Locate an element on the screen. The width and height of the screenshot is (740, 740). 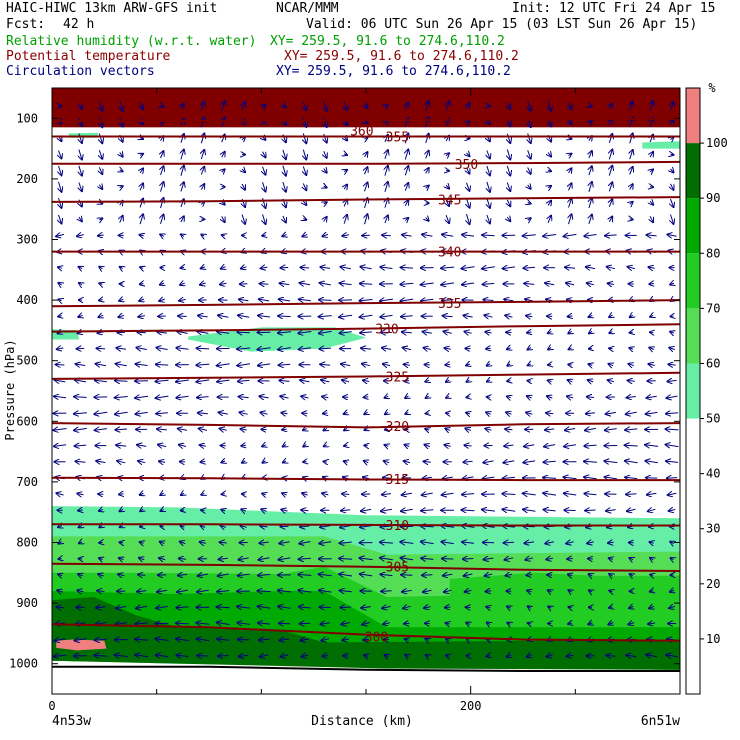
y-tick-label-500: 500 is located at coordinates (27, 361).